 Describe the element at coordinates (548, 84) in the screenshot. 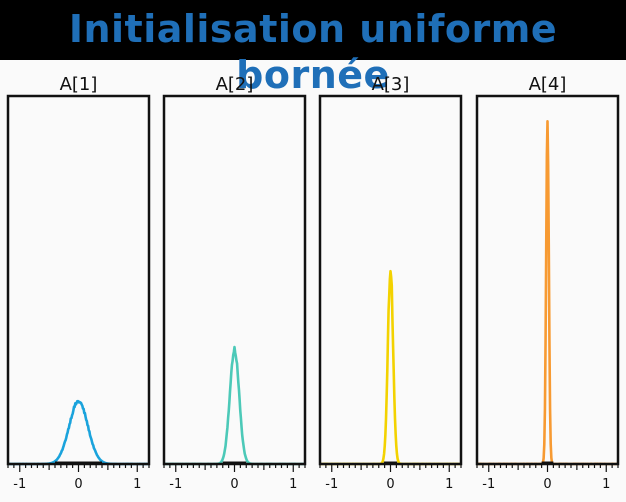

I see `panel-title: A[4]` at that location.